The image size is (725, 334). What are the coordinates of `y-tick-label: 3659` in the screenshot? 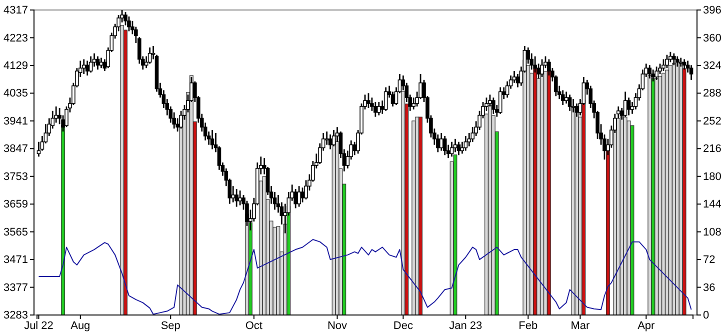 It's located at (16, 204).